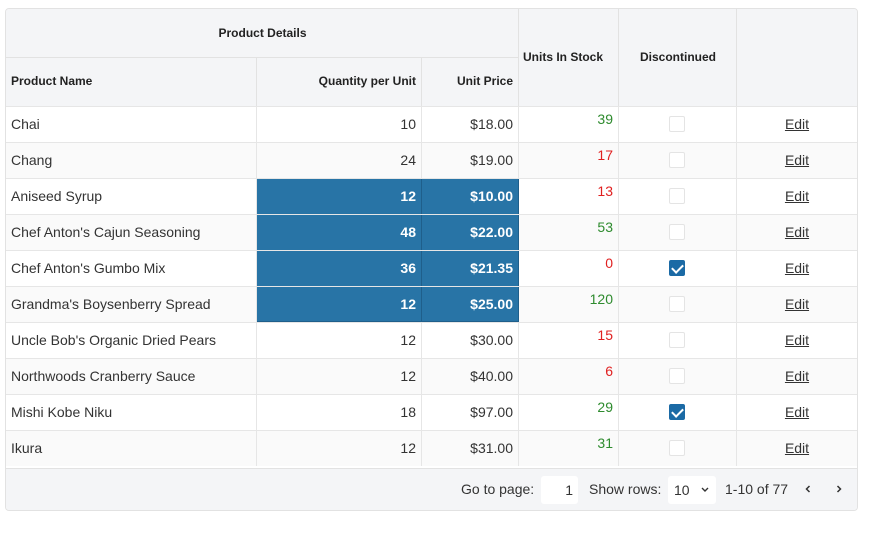 This screenshot has width=869, height=533. What do you see at coordinates (808, 495) in the screenshot?
I see `chevron-left-icon` at bounding box center [808, 495].